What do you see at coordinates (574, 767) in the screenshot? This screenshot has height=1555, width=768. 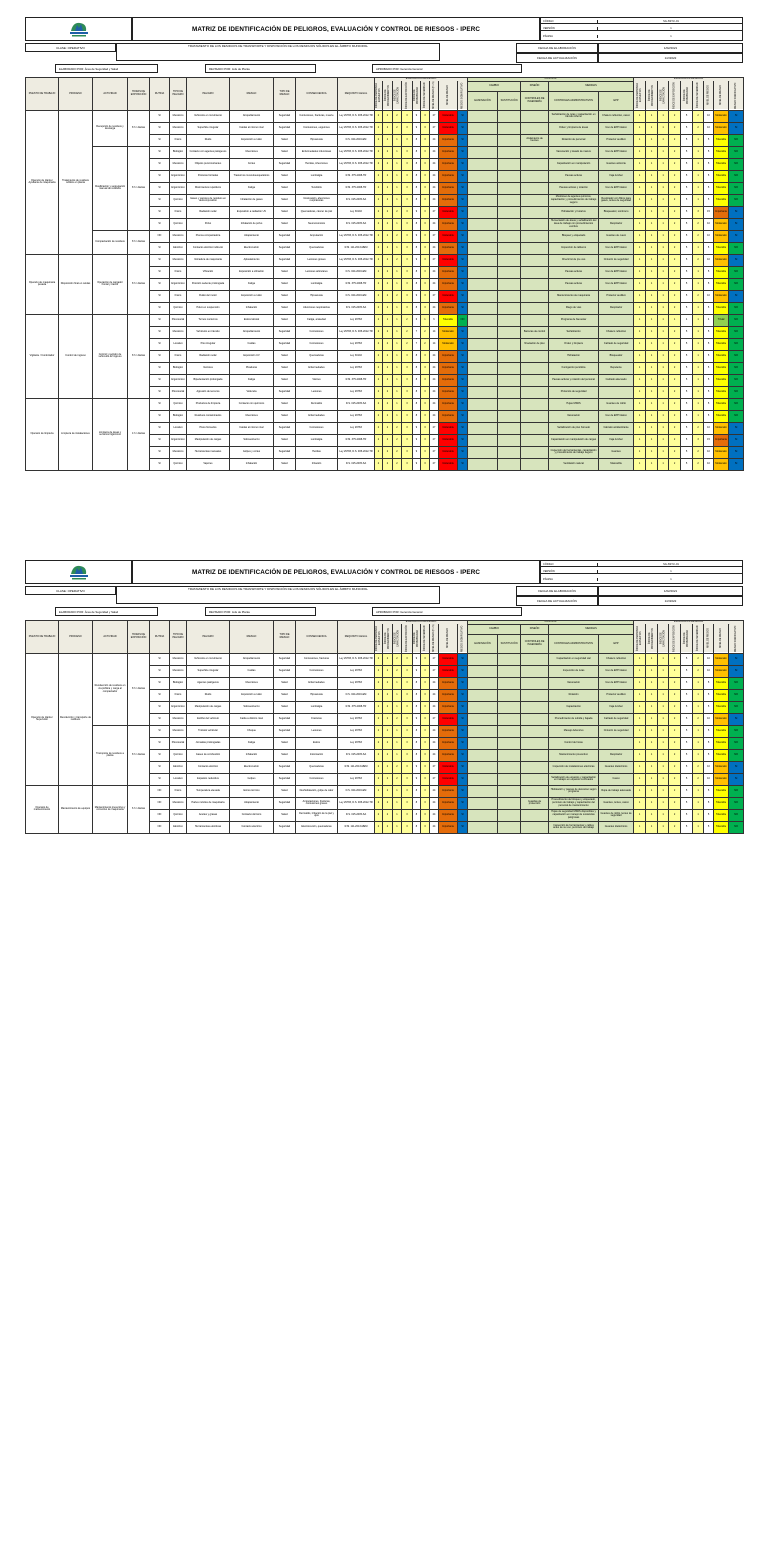 I see `cell-control-administrativos: Inspección de instalaciones eléctricas` at bounding box center [574, 767].